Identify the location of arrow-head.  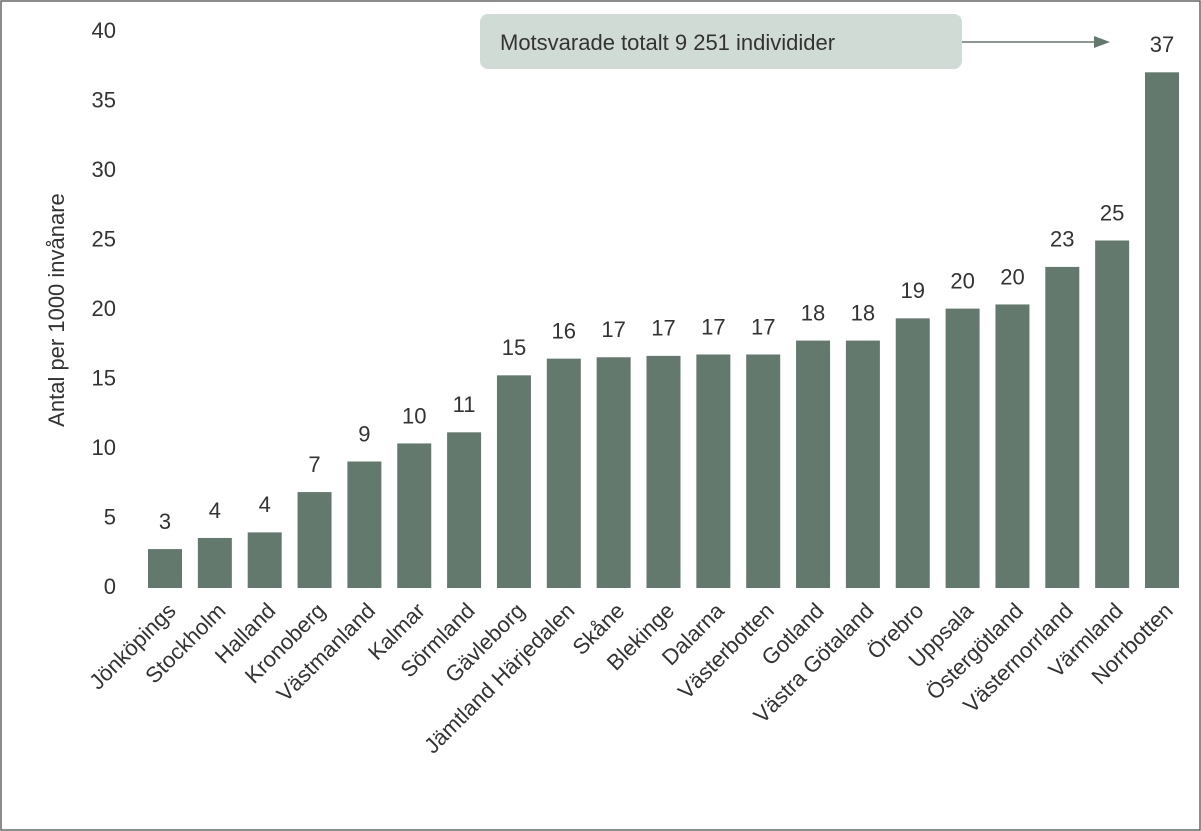
(1102, 42).